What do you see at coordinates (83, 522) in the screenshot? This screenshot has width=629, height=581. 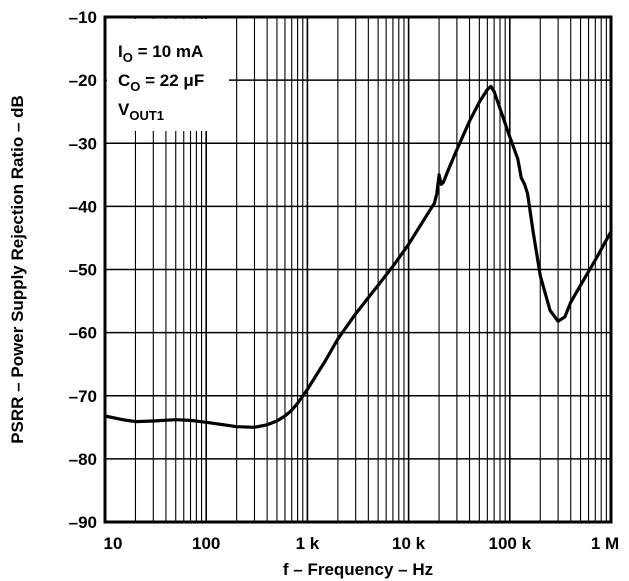 I see `y-tick-label: –90` at bounding box center [83, 522].